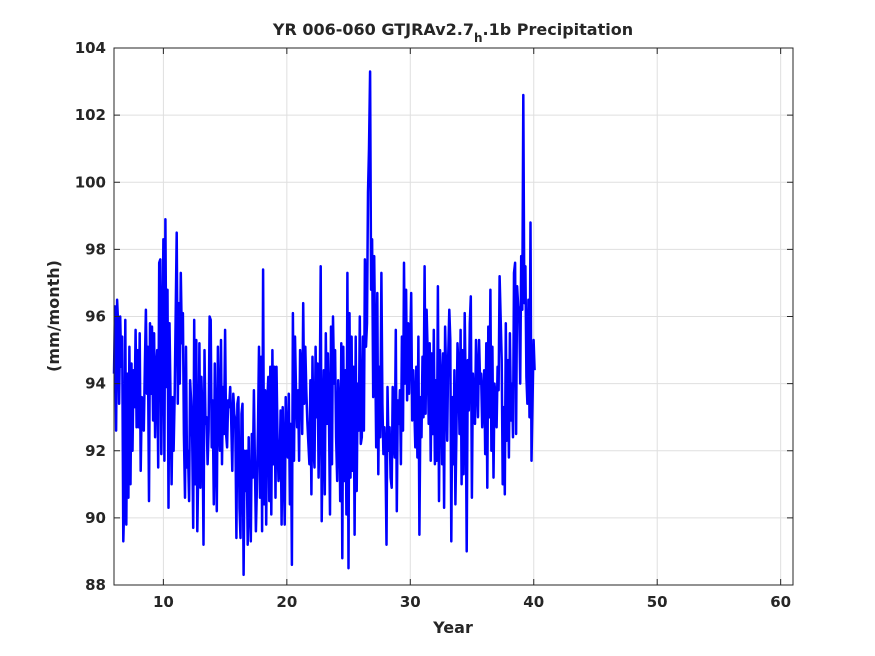 The height and width of the screenshot is (656, 875). Describe the element at coordinates (780, 602) in the screenshot. I see `x-tick-label: 60` at that location.